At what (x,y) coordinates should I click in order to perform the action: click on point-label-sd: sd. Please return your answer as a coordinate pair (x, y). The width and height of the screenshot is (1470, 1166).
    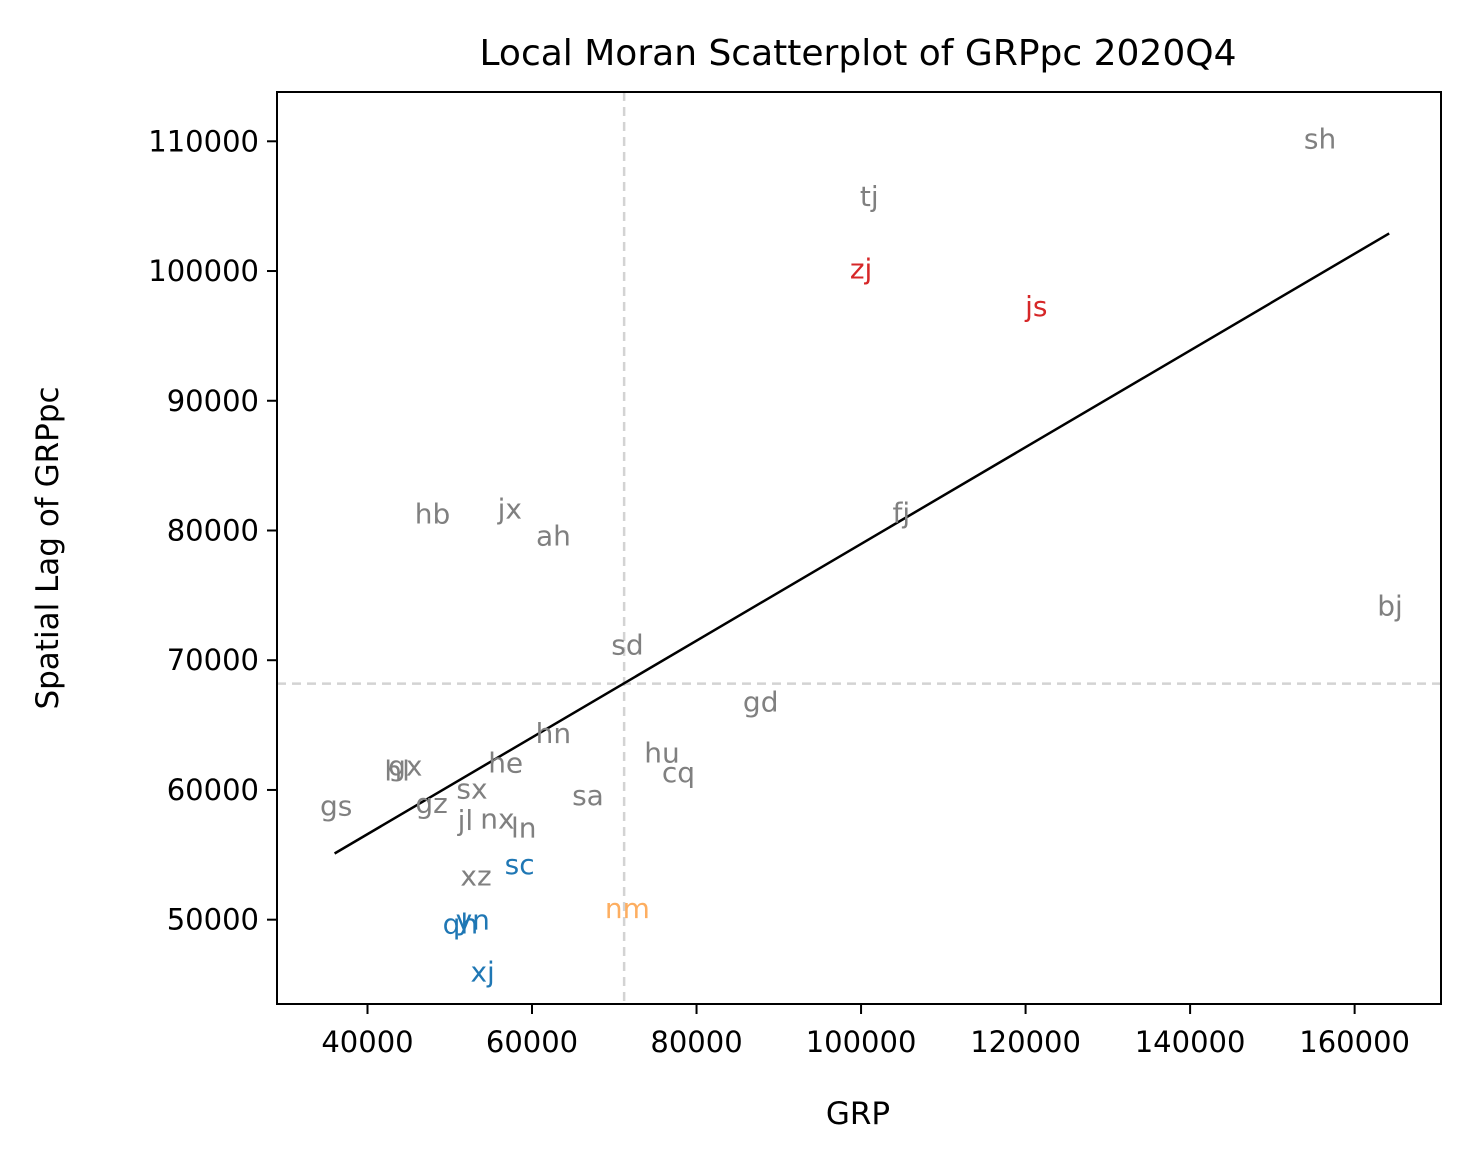
    Looking at the image, I should click on (627, 645).